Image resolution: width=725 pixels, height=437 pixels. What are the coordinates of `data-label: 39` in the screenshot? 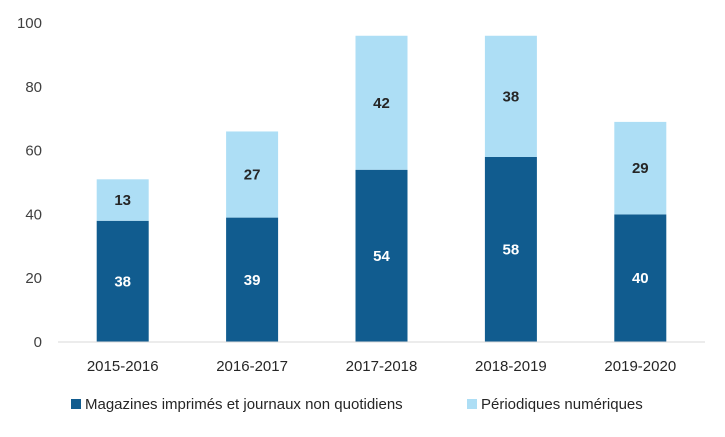 It's located at (252, 280).